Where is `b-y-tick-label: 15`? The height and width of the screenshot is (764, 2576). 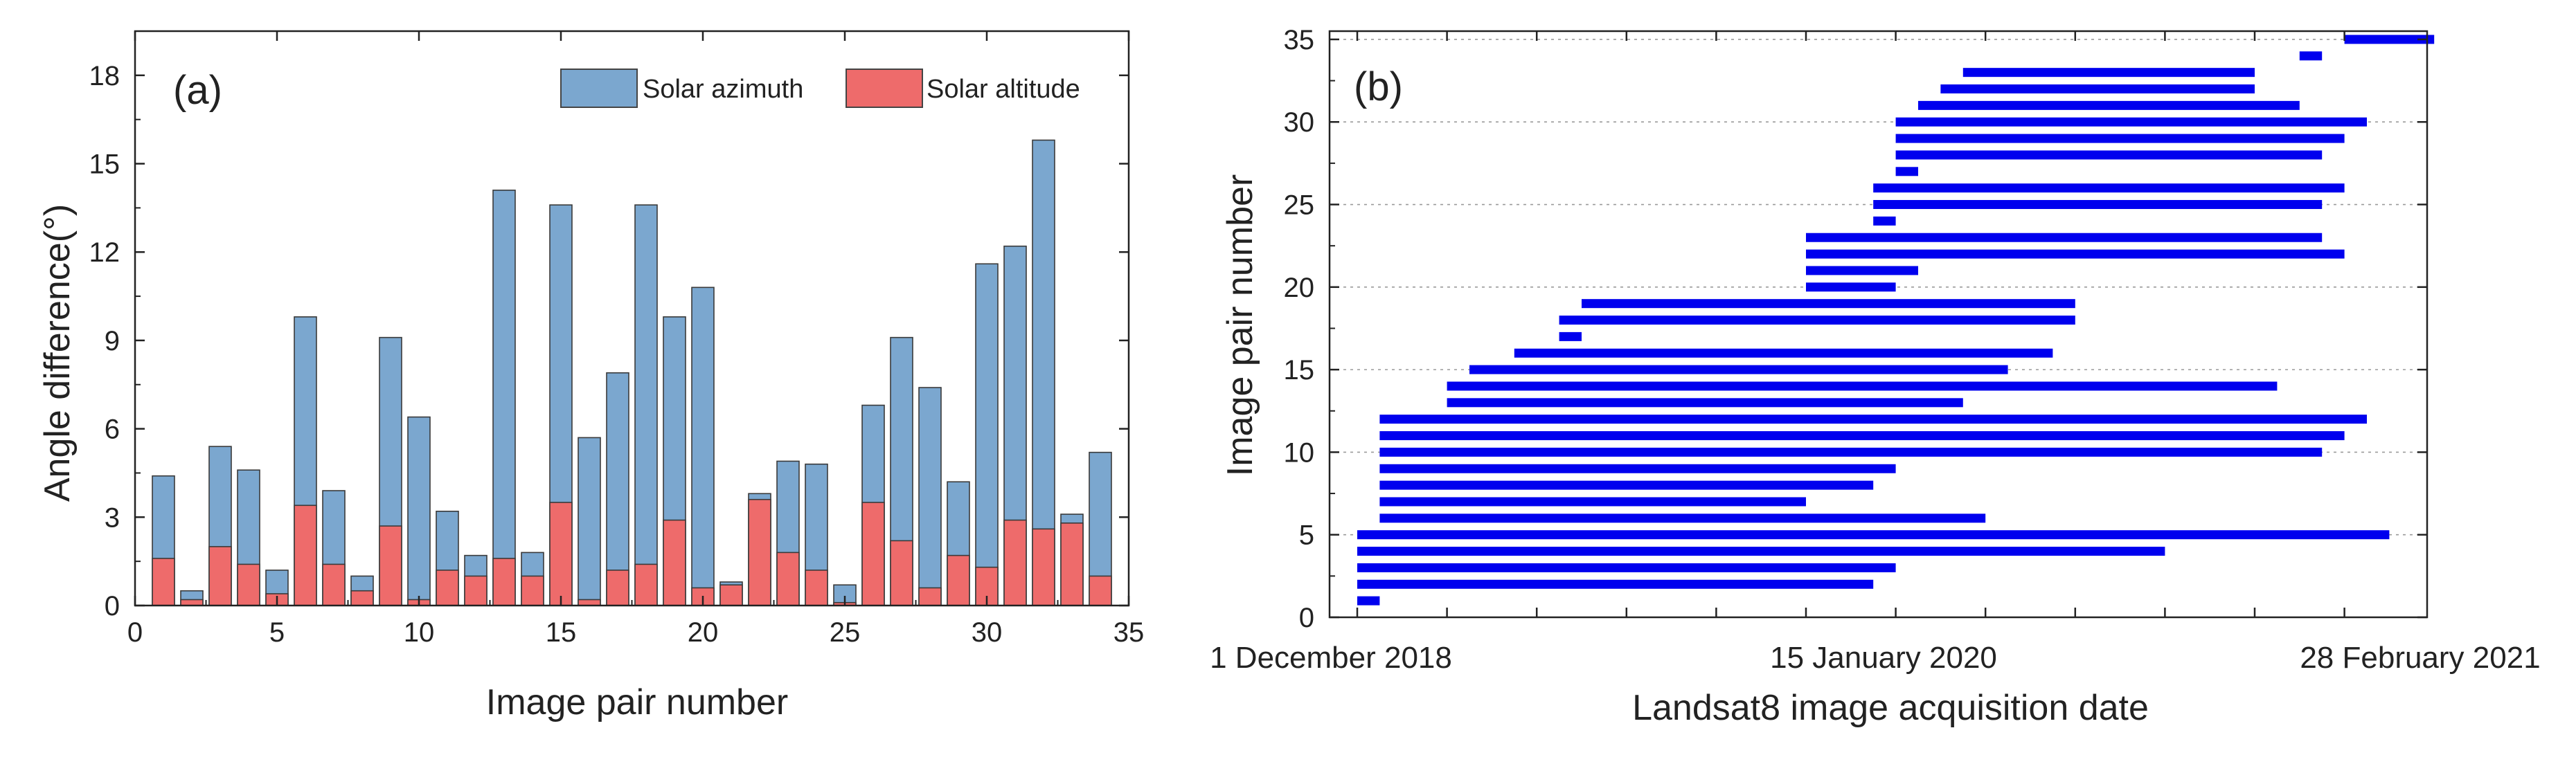
b-y-tick-label: 15 is located at coordinates (1299, 370).